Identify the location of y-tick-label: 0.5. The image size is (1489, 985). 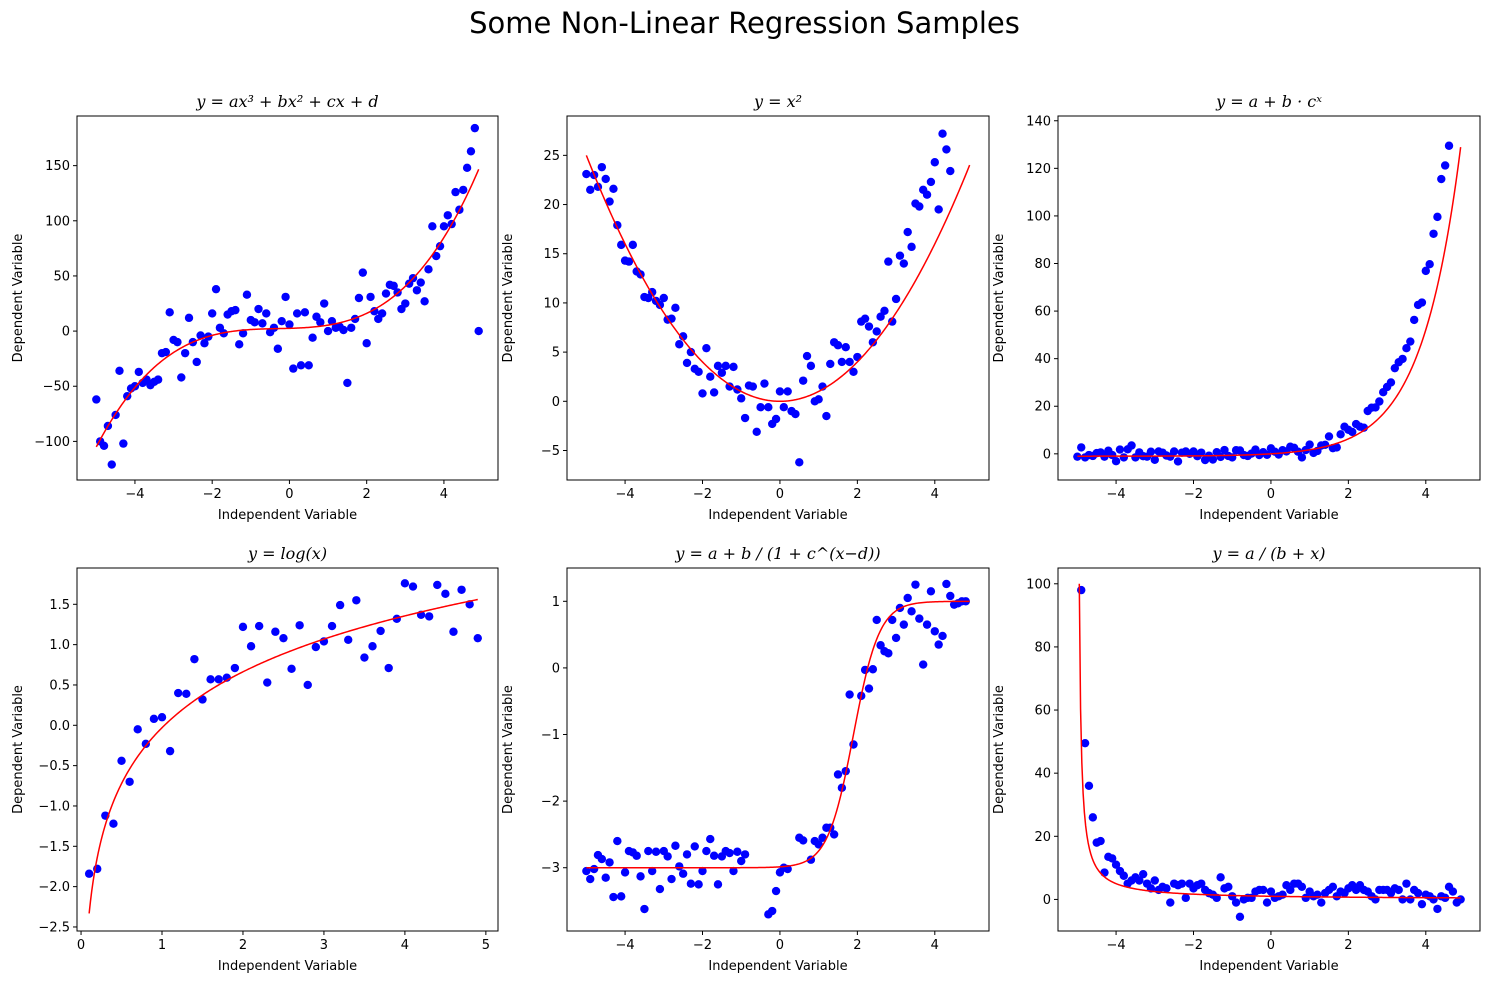
(59, 685).